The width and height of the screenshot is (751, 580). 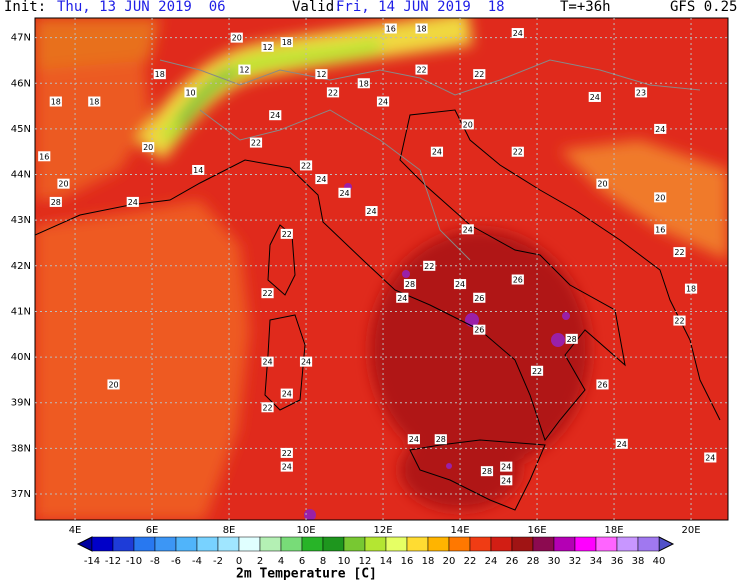 What do you see at coordinates (449, 561) in the screenshot?
I see `colorbar-tick-label: 20` at bounding box center [449, 561].